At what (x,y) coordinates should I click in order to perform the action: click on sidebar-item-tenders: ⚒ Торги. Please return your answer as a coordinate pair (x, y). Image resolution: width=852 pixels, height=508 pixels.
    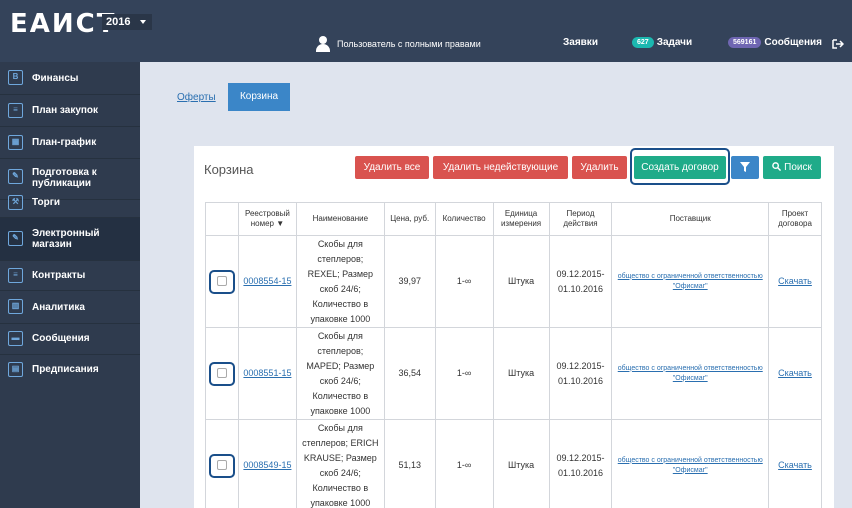
    Looking at the image, I should click on (70, 206).